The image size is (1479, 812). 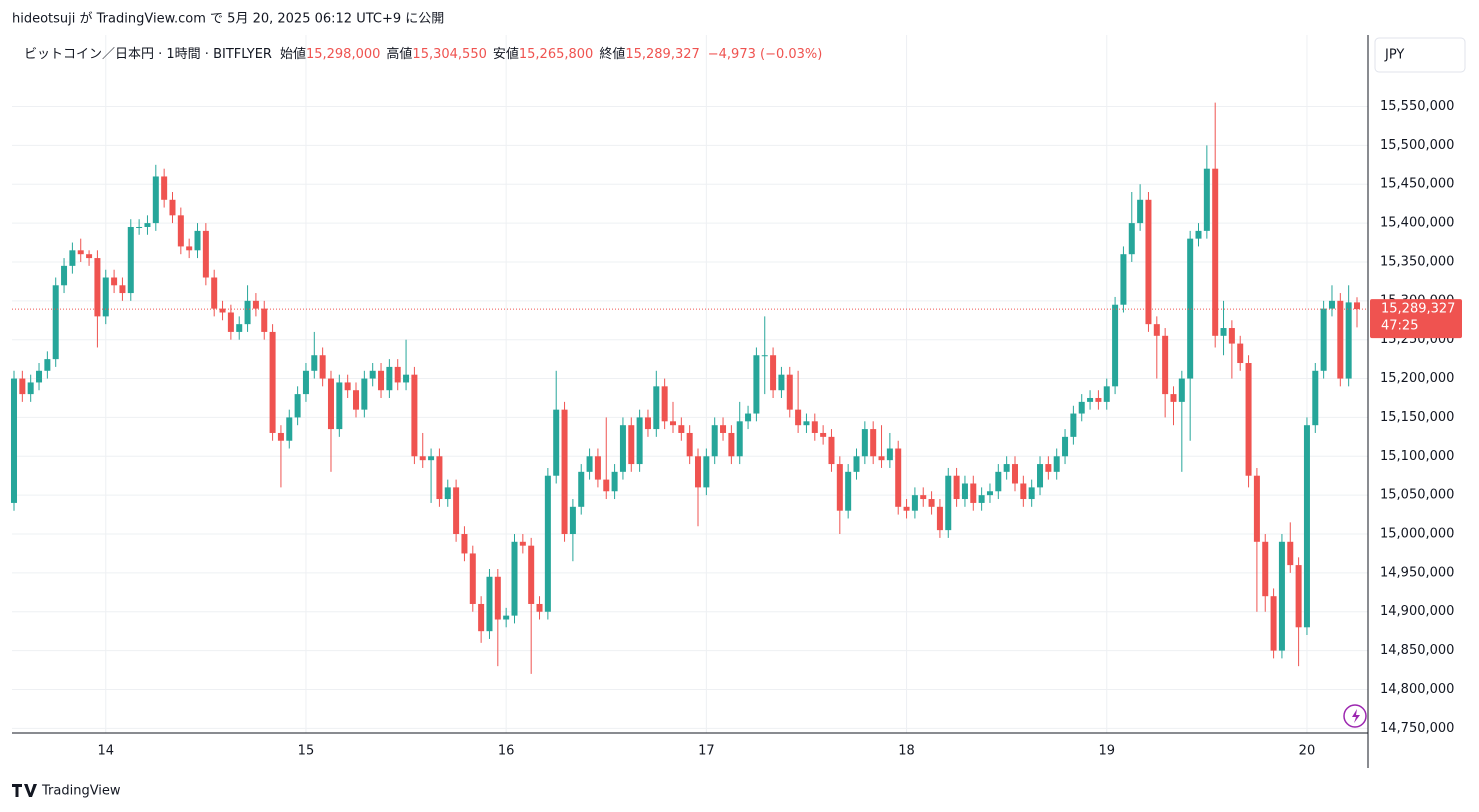 What do you see at coordinates (1417, 534) in the screenshot?
I see `y-tick-label: 15,000,000` at bounding box center [1417, 534].